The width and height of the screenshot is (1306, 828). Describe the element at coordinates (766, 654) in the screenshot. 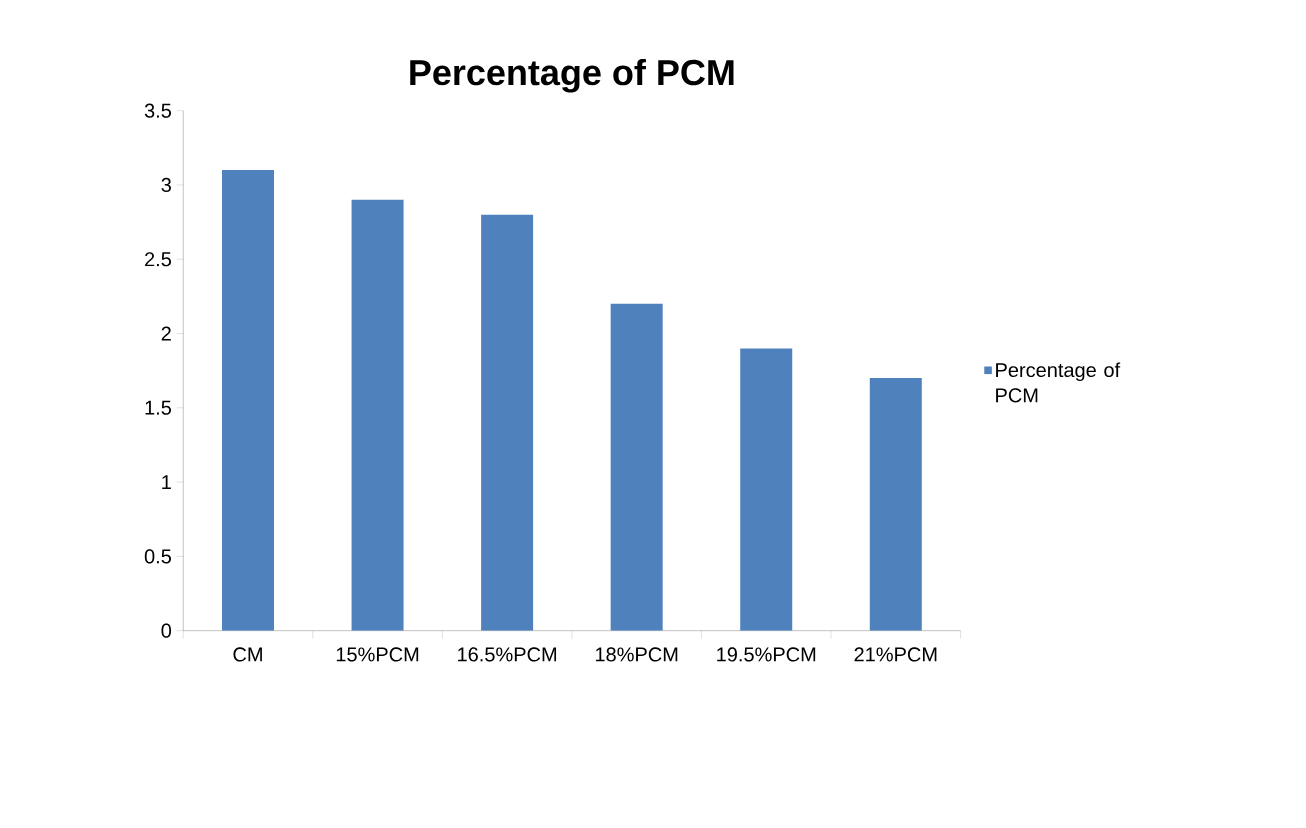

I see `x-tick-label: 19.5%PCM` at that location.